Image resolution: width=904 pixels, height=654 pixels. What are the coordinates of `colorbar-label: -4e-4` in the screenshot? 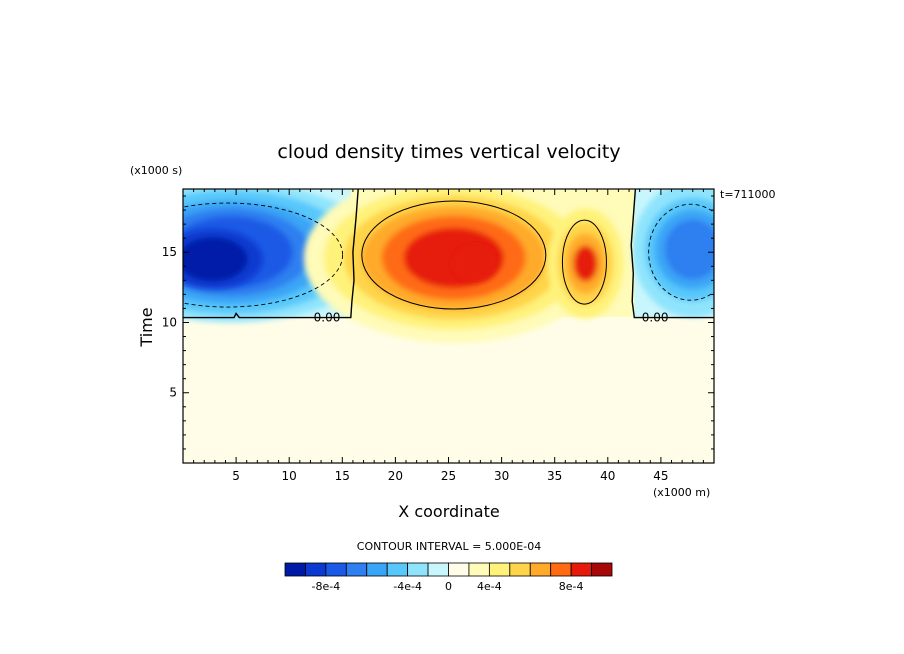 It's located at (407, 586).